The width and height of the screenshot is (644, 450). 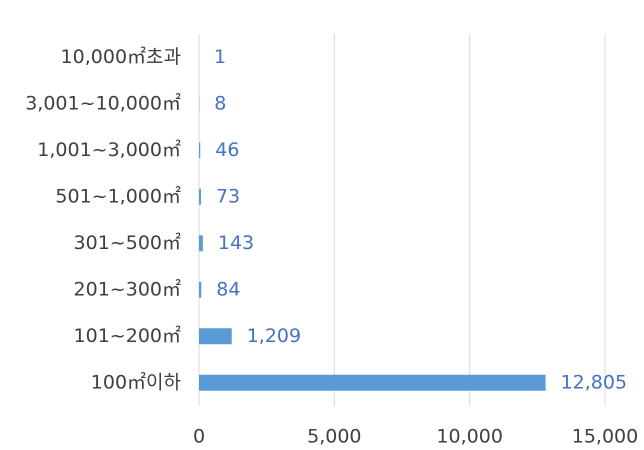 What do you see at coordinates (605, 437) in the screenshot?
I see `x-tick-label: 15,000` at bounding box center [605, 437].